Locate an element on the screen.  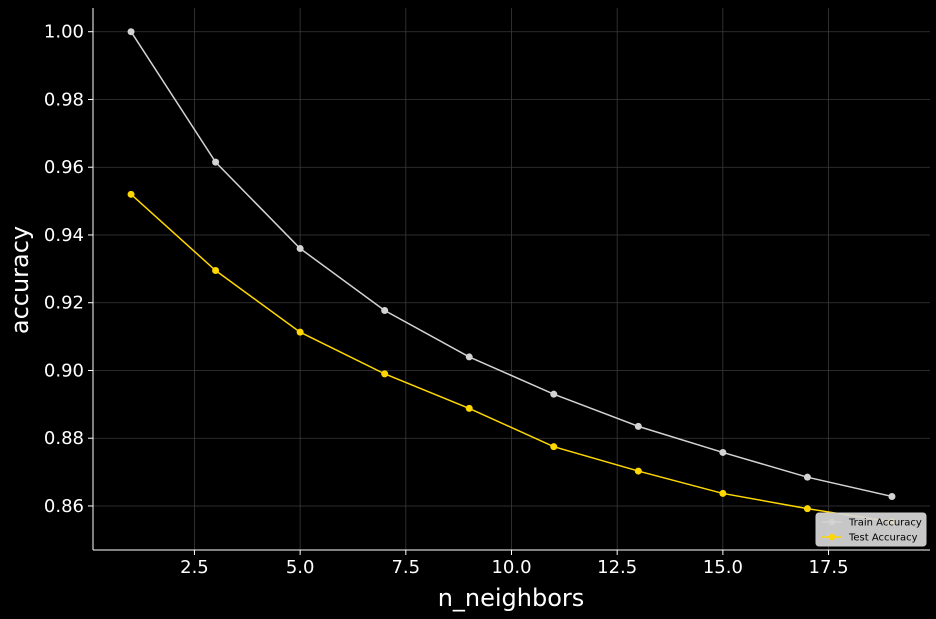
legend-item: Train Accuracy is located at coordinates (872, 523).